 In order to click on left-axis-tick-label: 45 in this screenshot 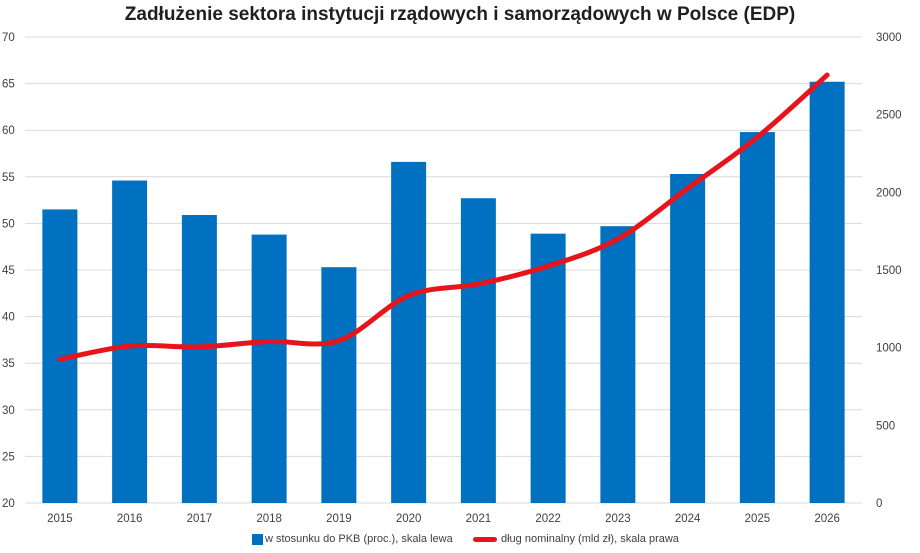, I will do `click(8, 271)`.